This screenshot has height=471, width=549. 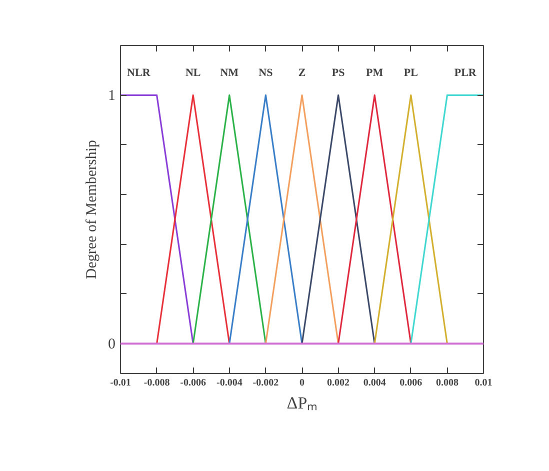 What do you see at coordinates (411, 72) in the screenshot?
I see `series-label: PL` at bounding box center [411, 72].